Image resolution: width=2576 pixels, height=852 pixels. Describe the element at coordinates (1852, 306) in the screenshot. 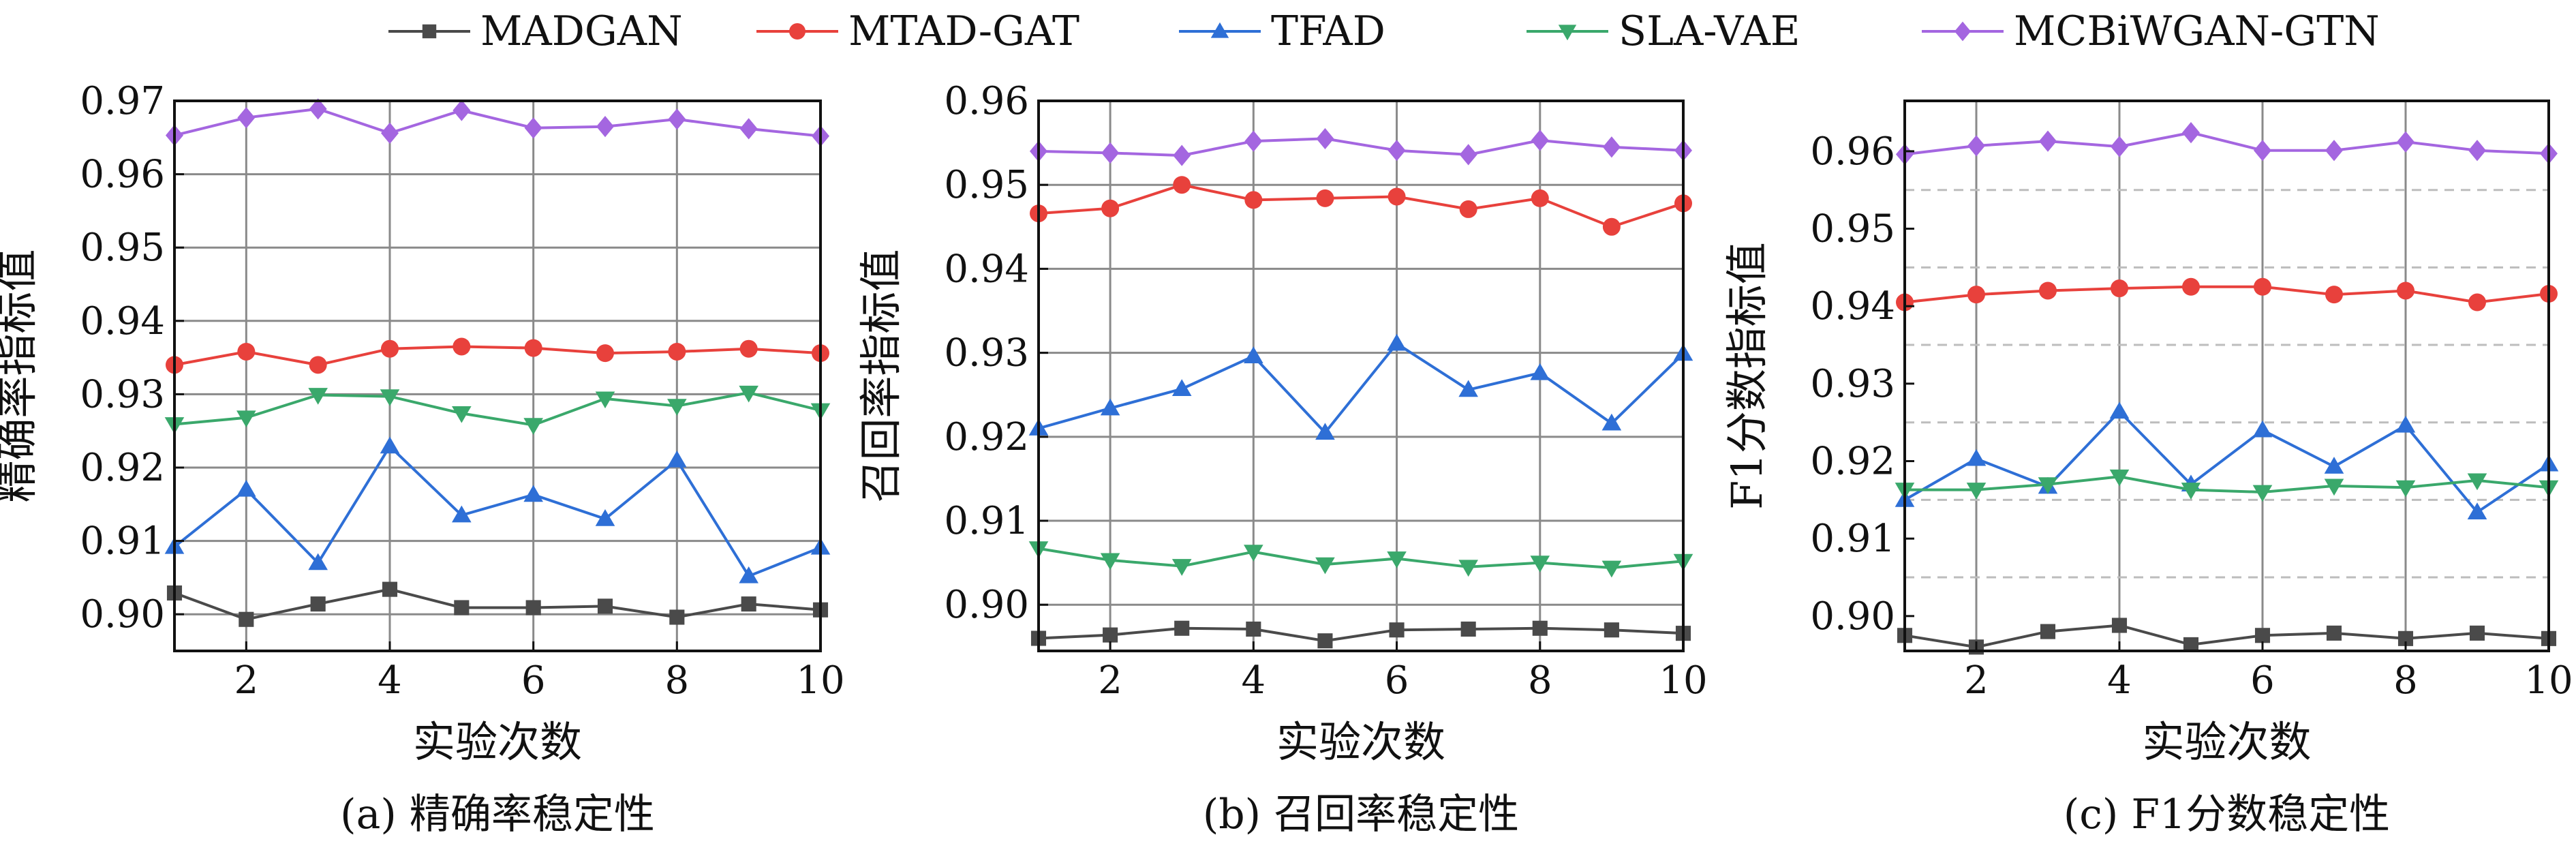

I see `y-tick-label: 0.94` at that location.